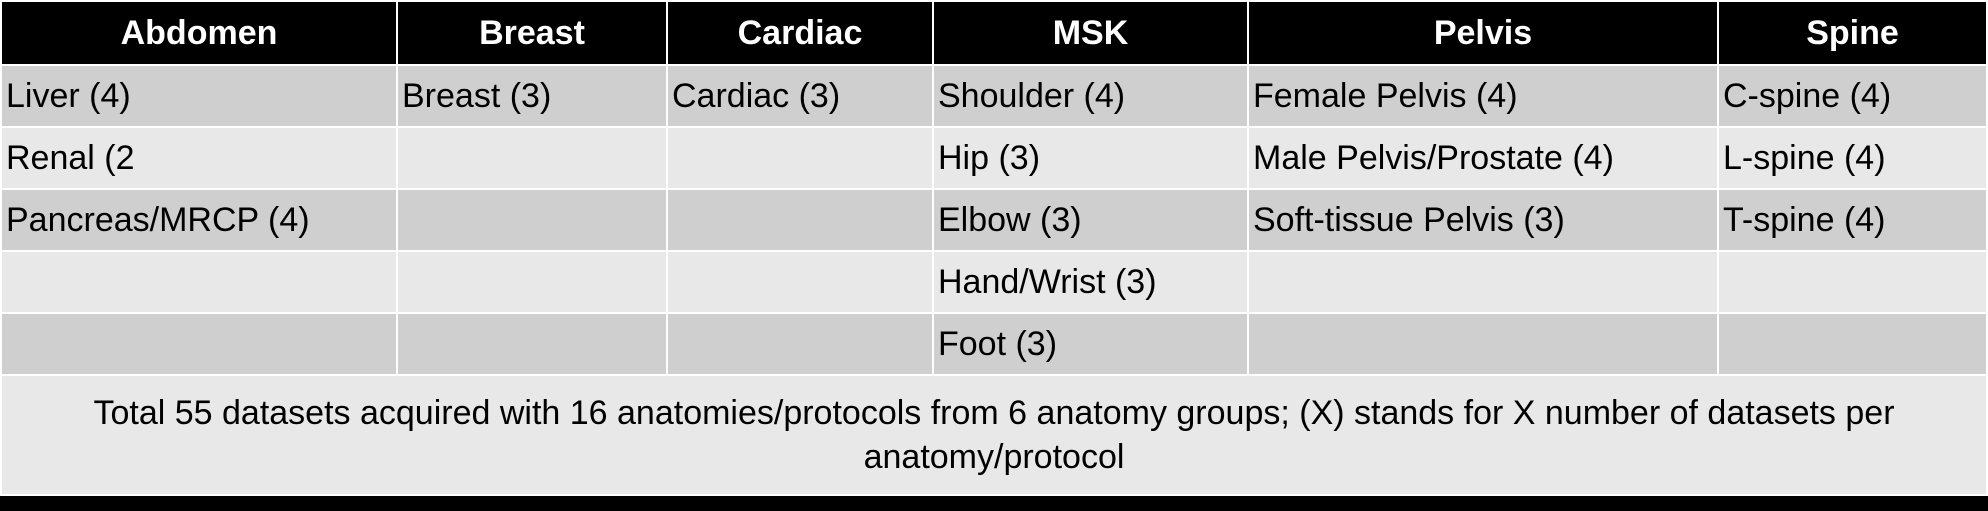  What do you see at coordinates (1484, 159) in the screenshot?
I see `table-cell: Male Pelvis/Prostate (4)` at bounding box center [1484, 159].